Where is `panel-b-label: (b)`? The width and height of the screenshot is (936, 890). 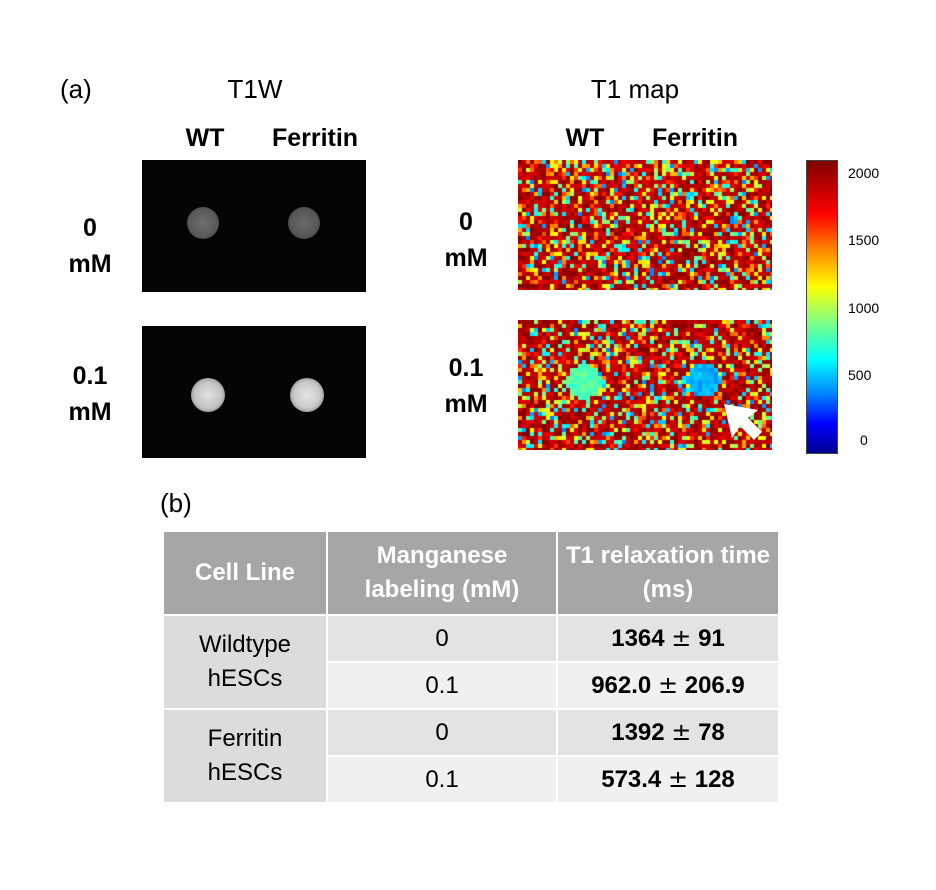
panel-b-label: (b) is located at coordinates (176, 503).